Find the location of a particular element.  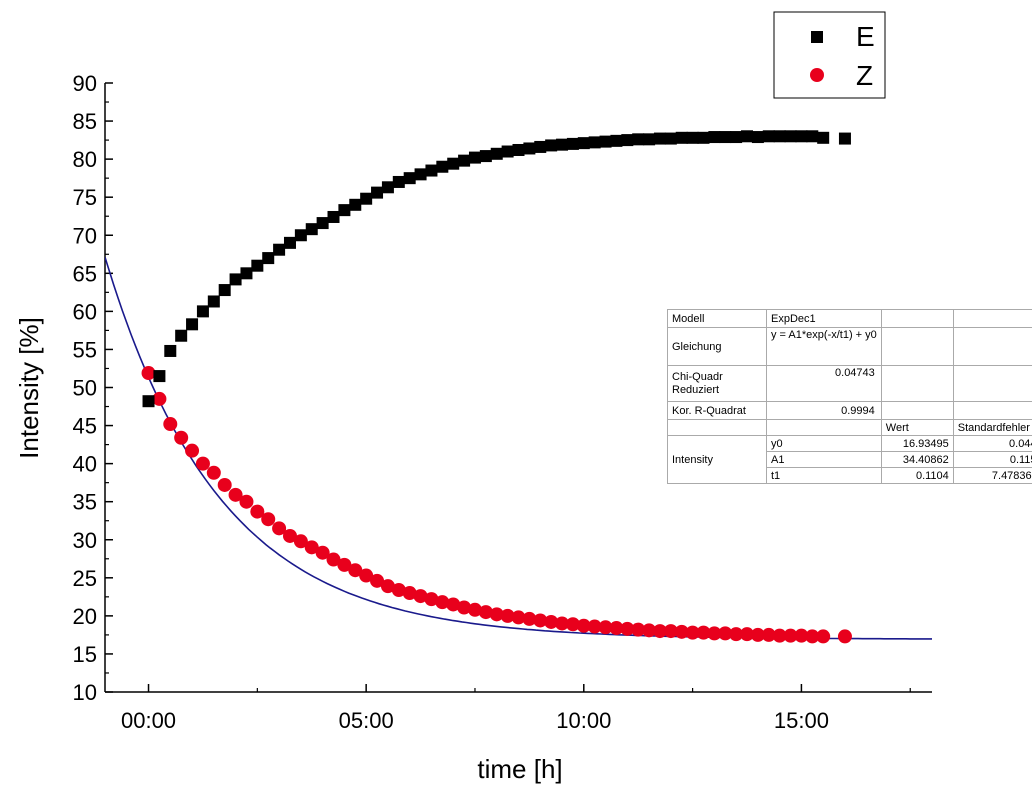

table-r2-label: Kor. R-Quadrat is located at coordinates (717, 410).